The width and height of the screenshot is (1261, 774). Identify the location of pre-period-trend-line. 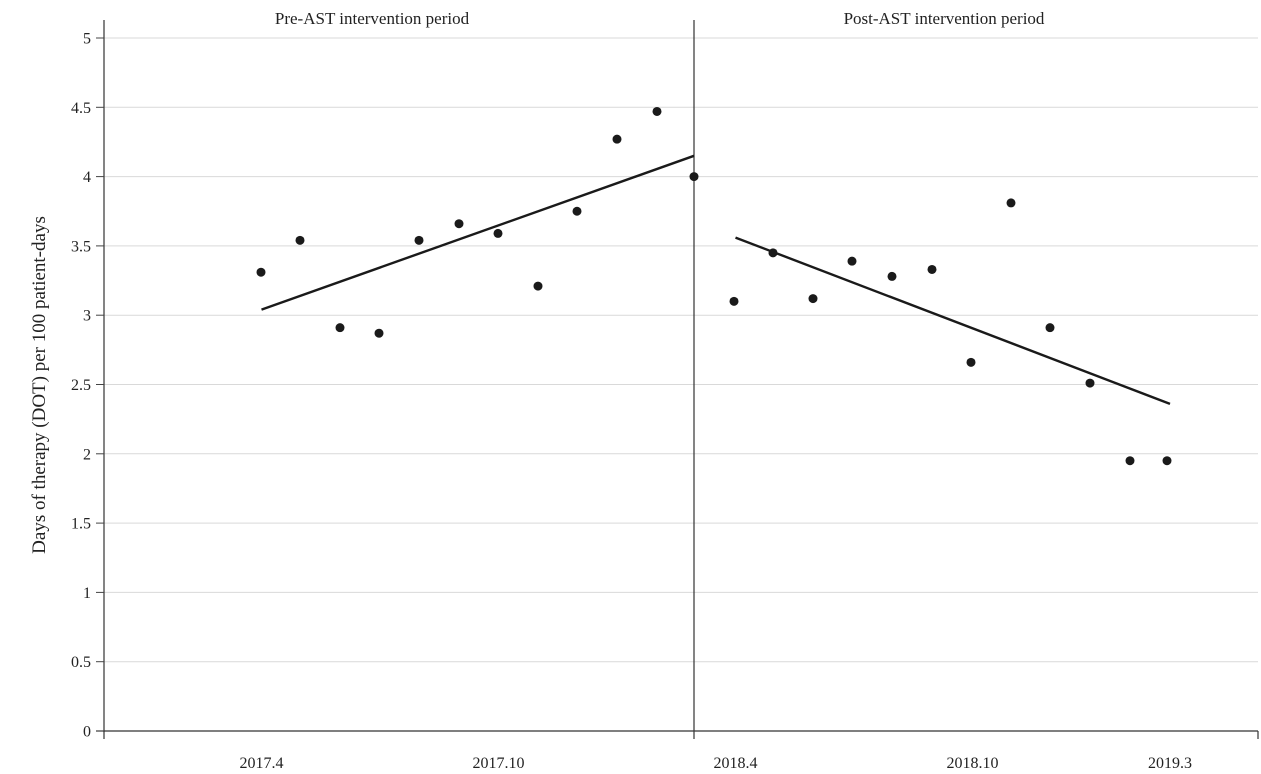
(478, 232).